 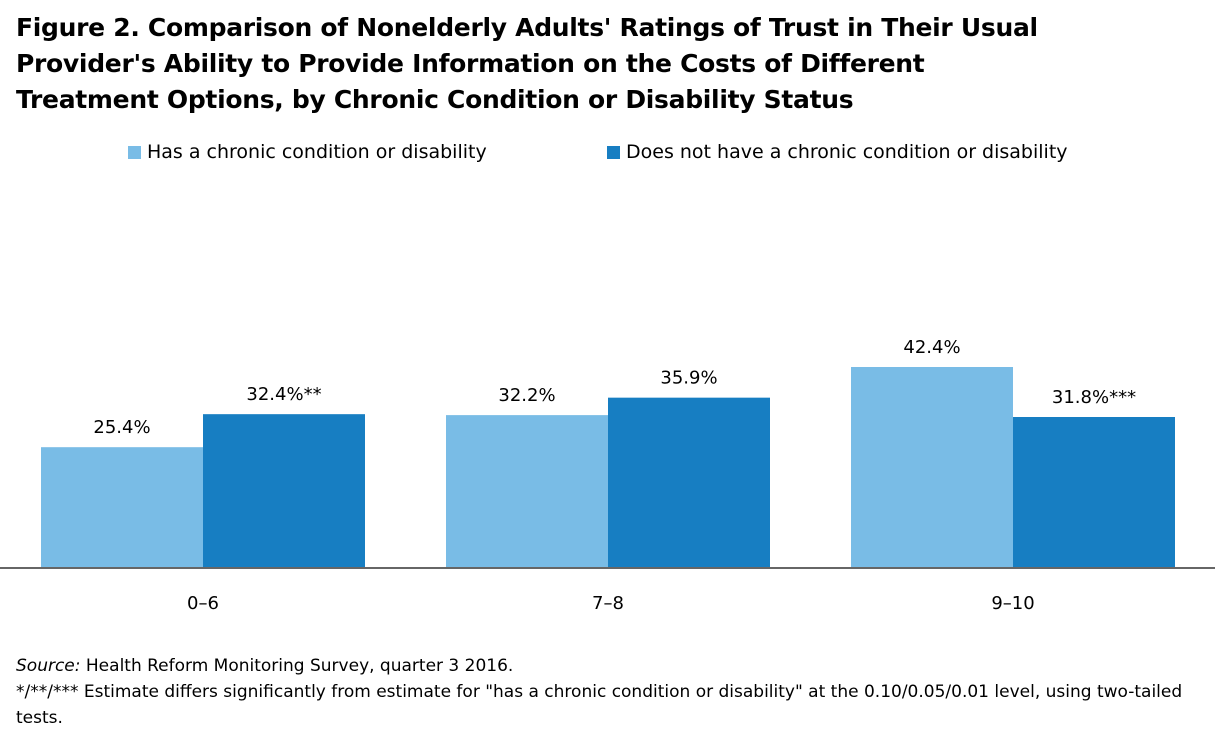 What do you see at coordinates (608, 603) in the screenshot?
I see `x-tick-label: 7–8` at bounding box center [608, 603].